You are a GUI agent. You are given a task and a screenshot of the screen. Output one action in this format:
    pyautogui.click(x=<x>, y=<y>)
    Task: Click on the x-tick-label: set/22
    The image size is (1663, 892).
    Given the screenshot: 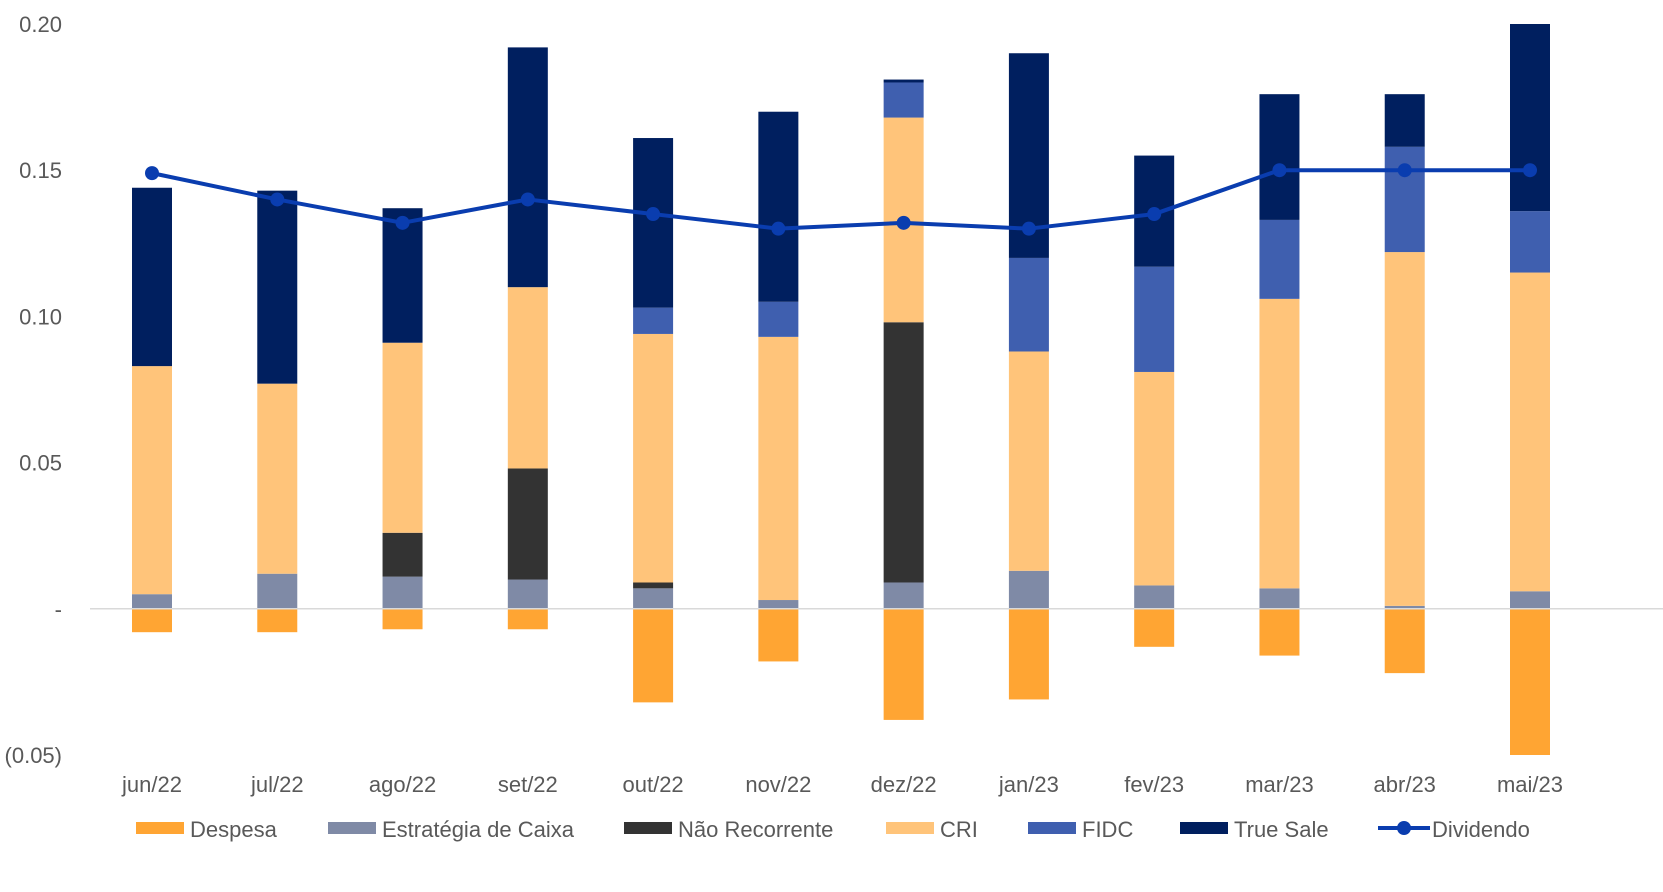 What is the action you would take?
    pyautogui.click(x=528, y=784)
    